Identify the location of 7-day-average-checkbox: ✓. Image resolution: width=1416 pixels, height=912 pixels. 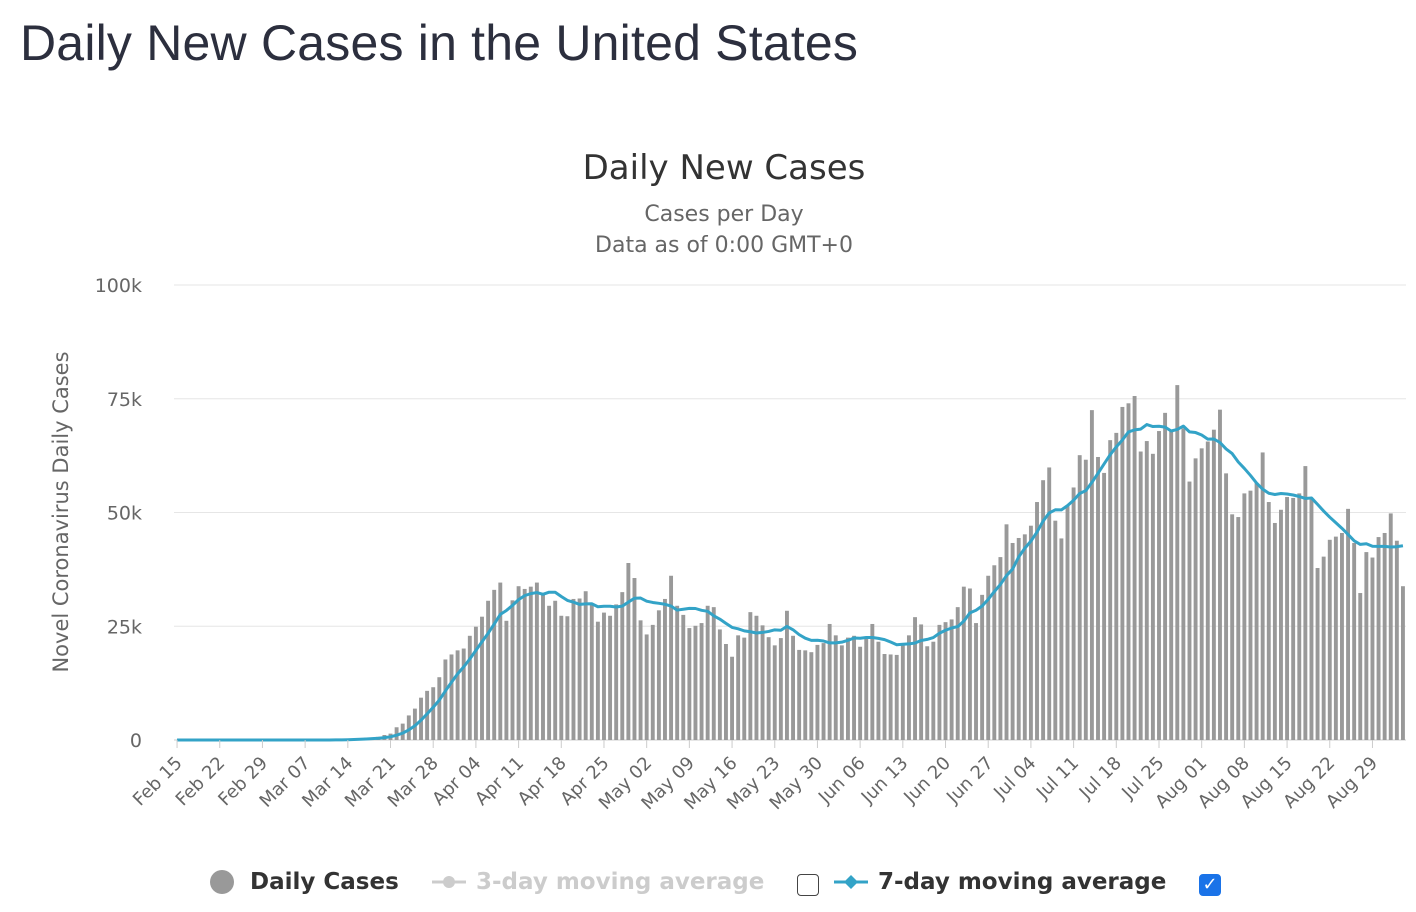
(1210, 885).